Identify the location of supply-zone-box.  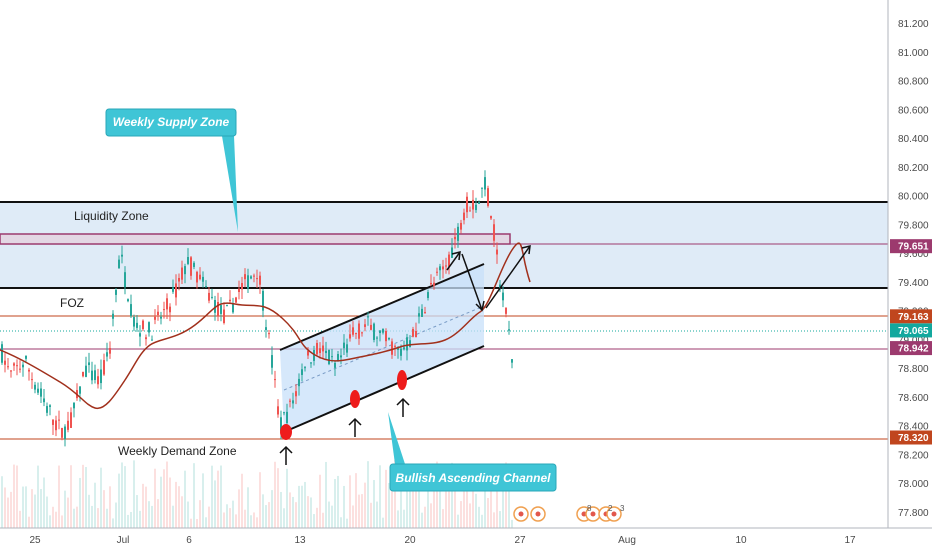
(255, 239).